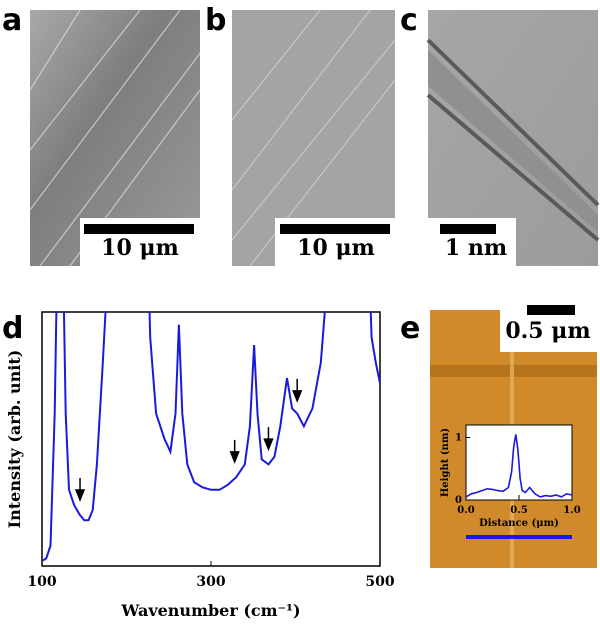  Describe the element at coordinates (12, 20) in the screenshot. I see `panel-label: a` at that location.